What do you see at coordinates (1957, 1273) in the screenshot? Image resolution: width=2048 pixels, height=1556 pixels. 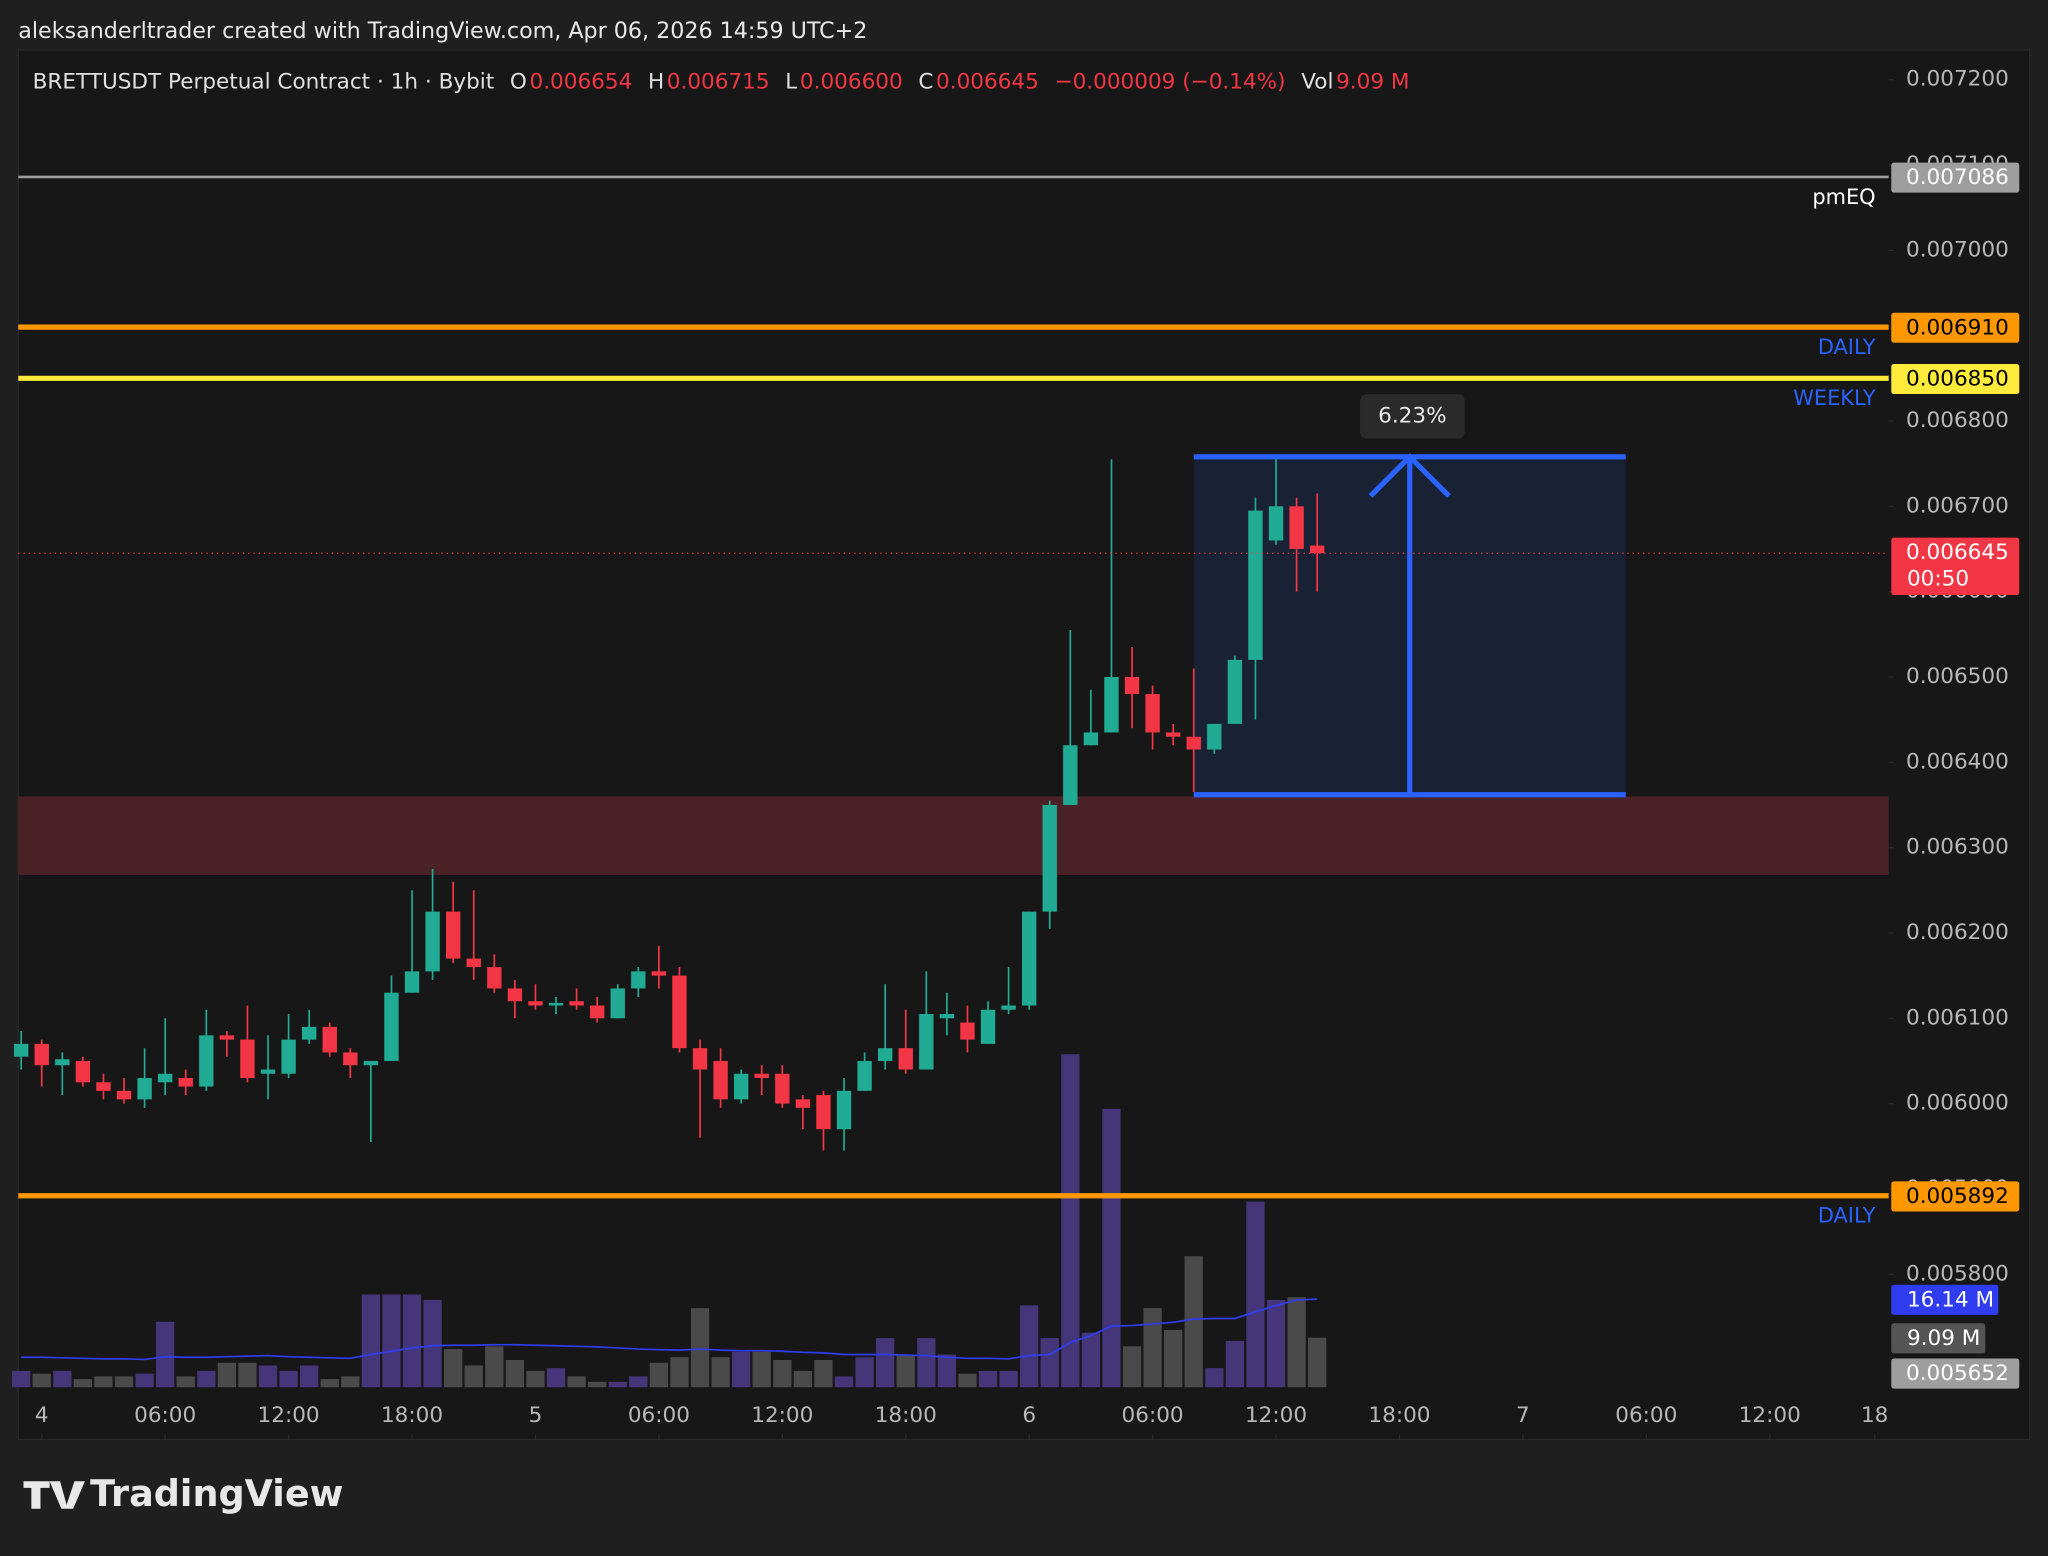 I see `y-tick-label: 0.005800` at bounding box center [1957, 1273].